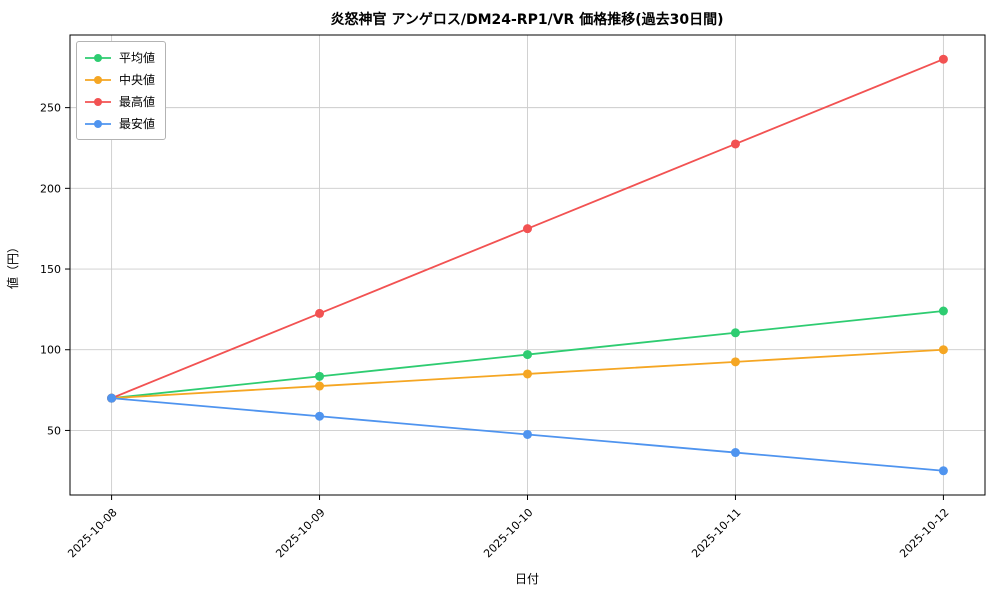 The image size is (1000, 600). I want to click on y-tick-label: 100, so click(50, 350).